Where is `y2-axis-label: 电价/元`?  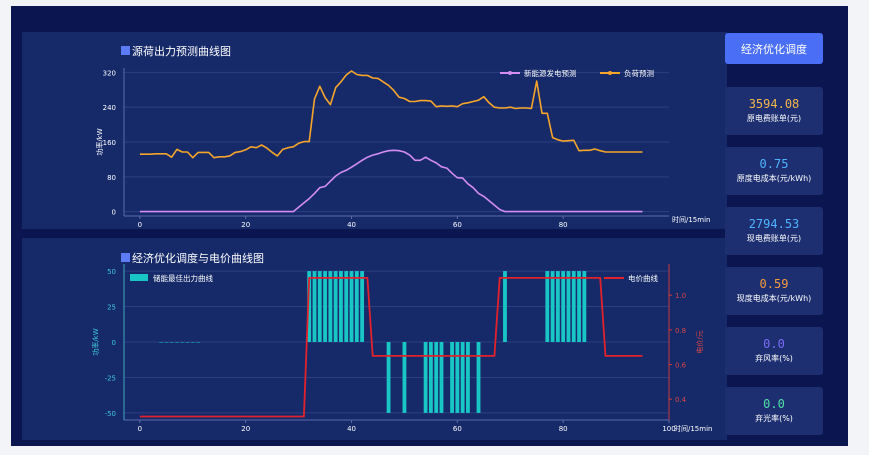 y2-axis-label: 电价/元 is located at coordinates (699, 341).